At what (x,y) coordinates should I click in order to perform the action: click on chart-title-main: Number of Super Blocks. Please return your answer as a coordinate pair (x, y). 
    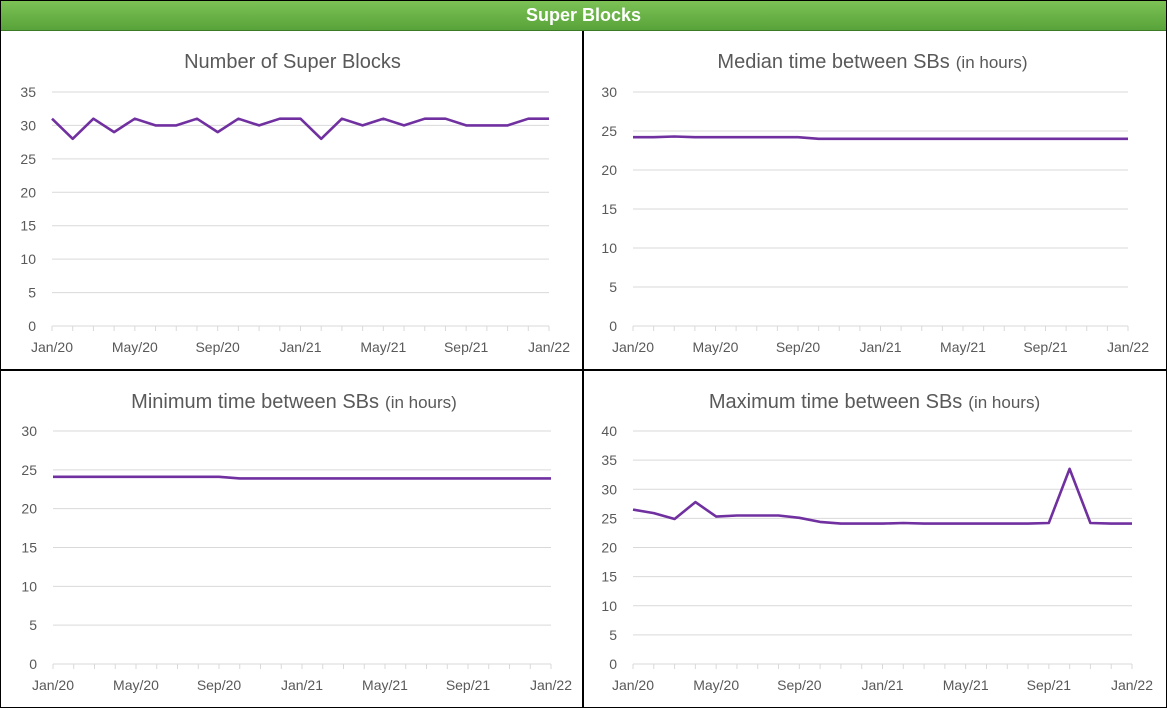
    Looking at the image, I should click on (292, 62).